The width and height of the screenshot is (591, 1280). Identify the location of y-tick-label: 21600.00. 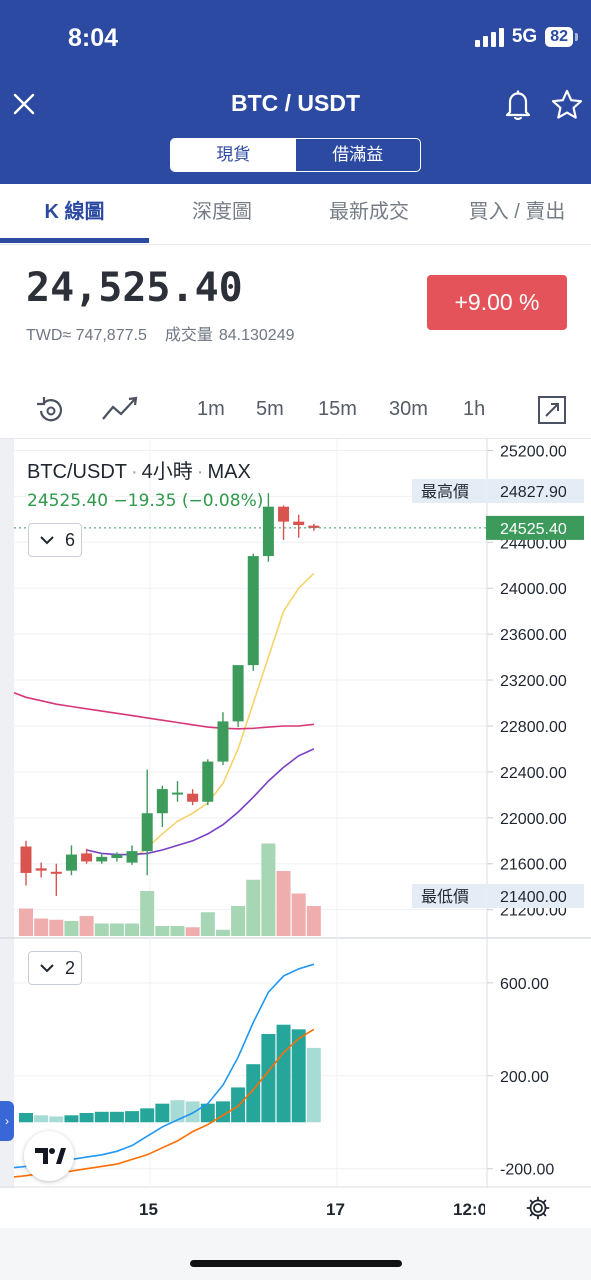
(533, 865).